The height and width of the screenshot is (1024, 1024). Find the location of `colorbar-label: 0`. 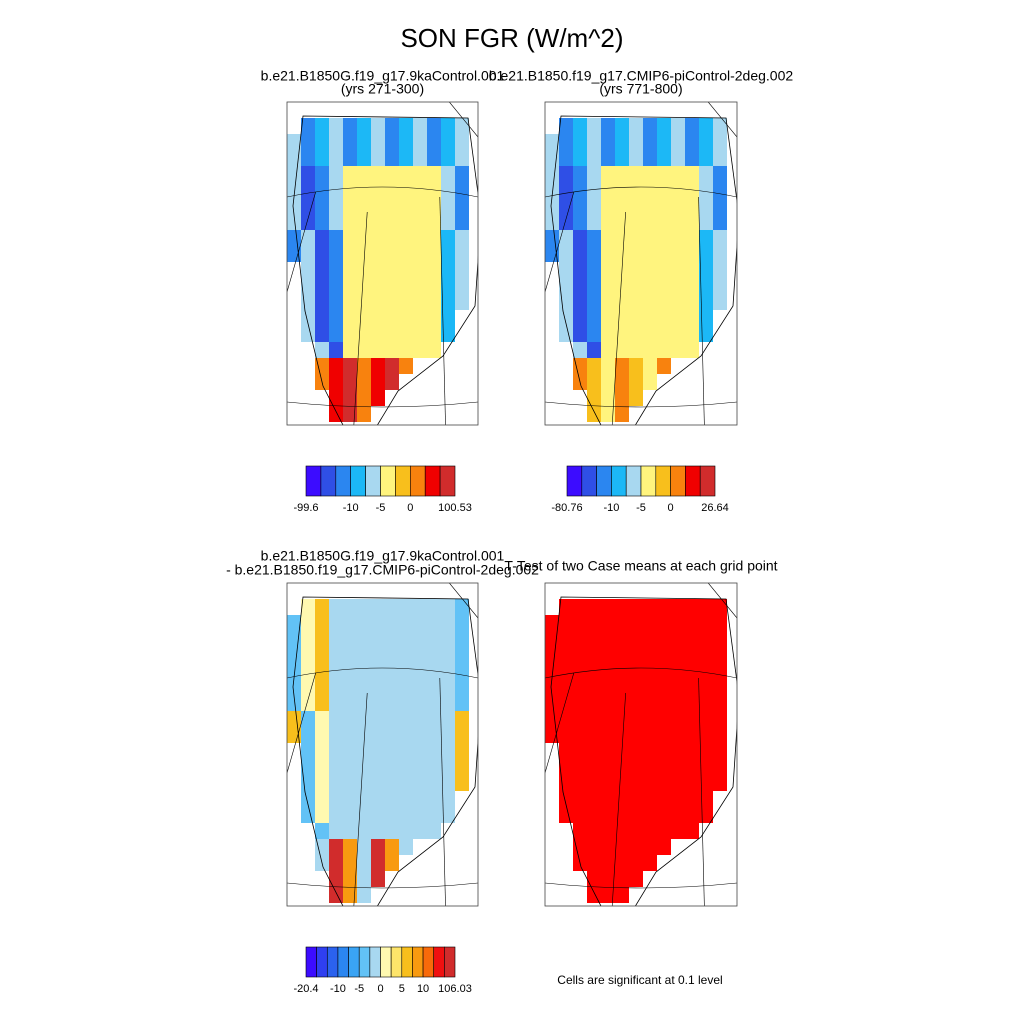

colorbar-label: 0 is located at coordinates (410, 508).